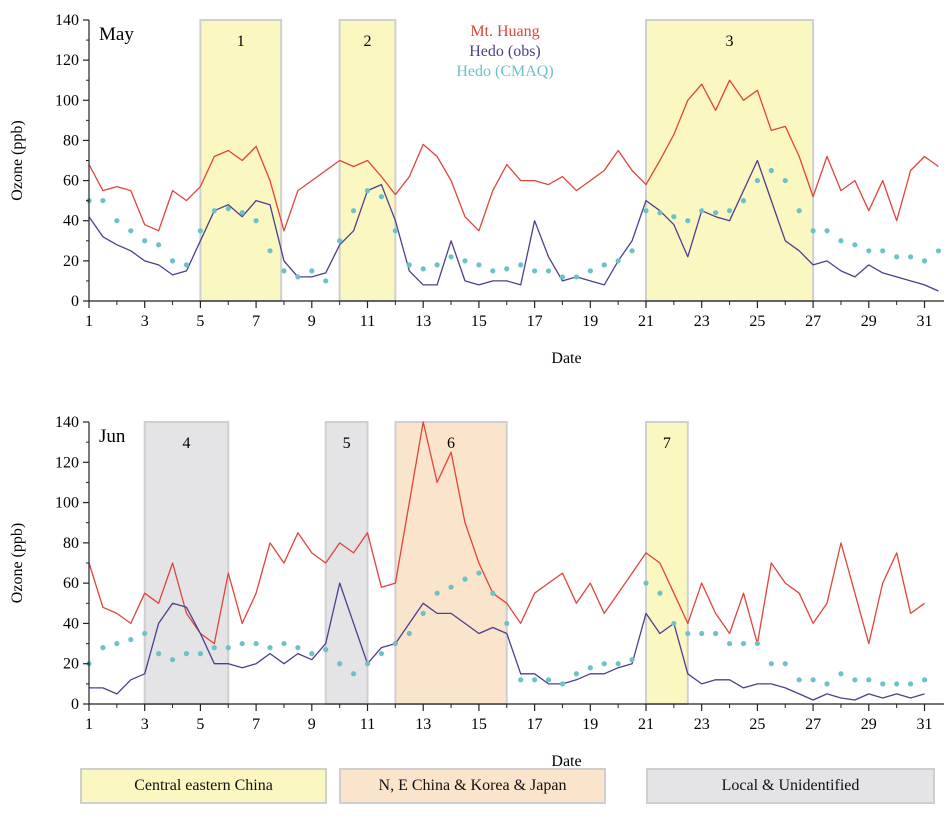 The height and width of the screenshot is (837, 944). What do you see at coordinates (702, 724) in the screenshot?
I see `x-tick-label: 23` at bounding box center [702, 724].